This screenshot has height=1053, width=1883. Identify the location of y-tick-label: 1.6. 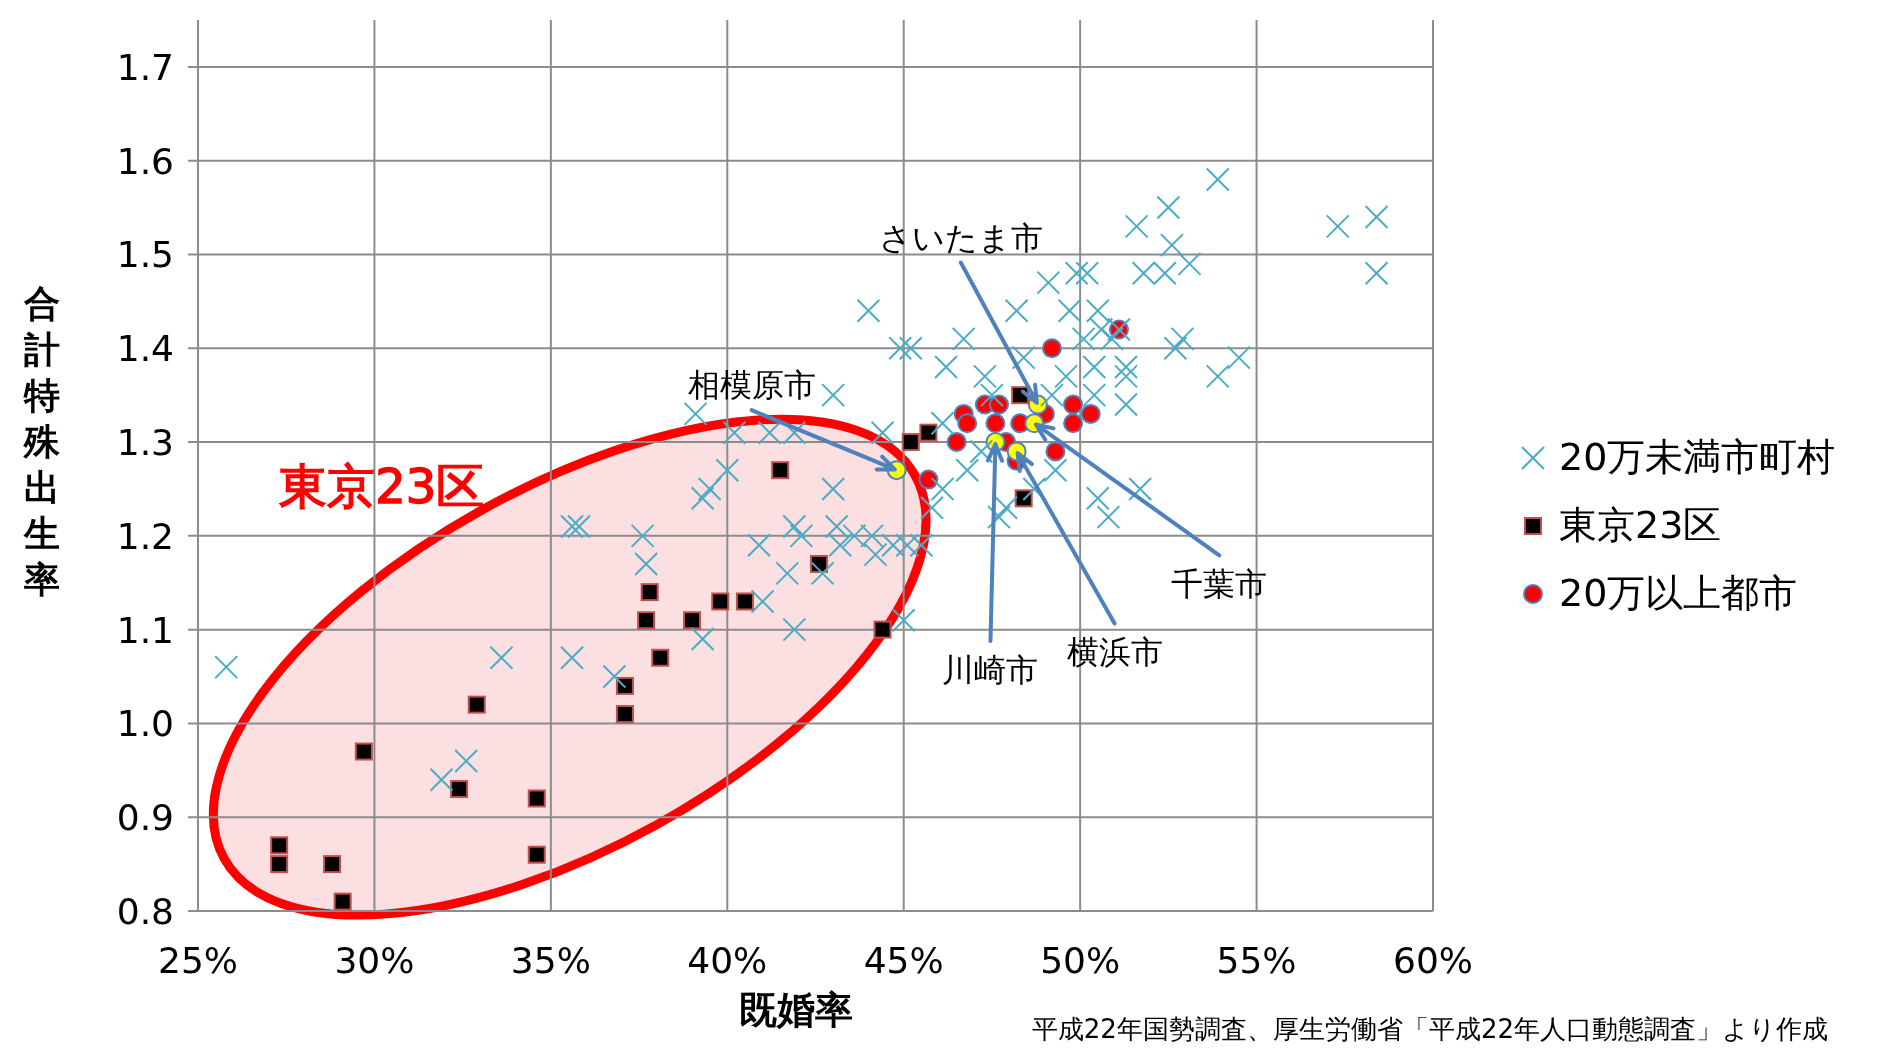
(145, 161).